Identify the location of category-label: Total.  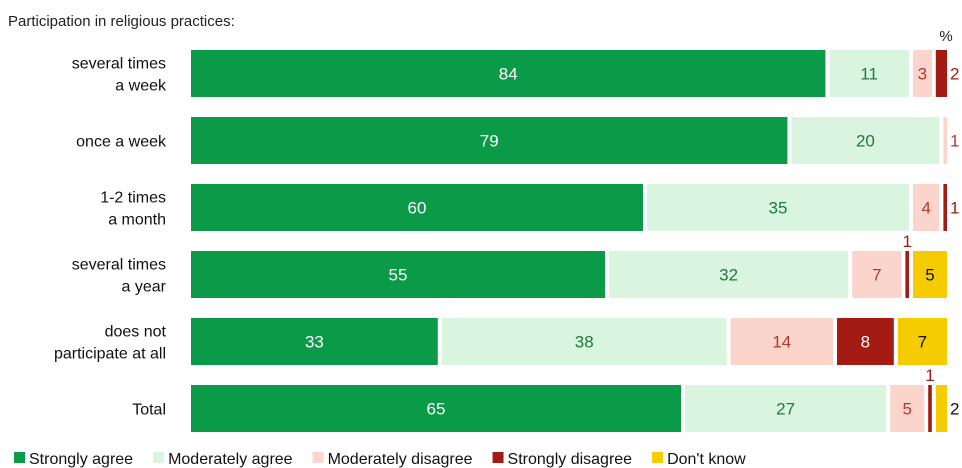
(149, 410).